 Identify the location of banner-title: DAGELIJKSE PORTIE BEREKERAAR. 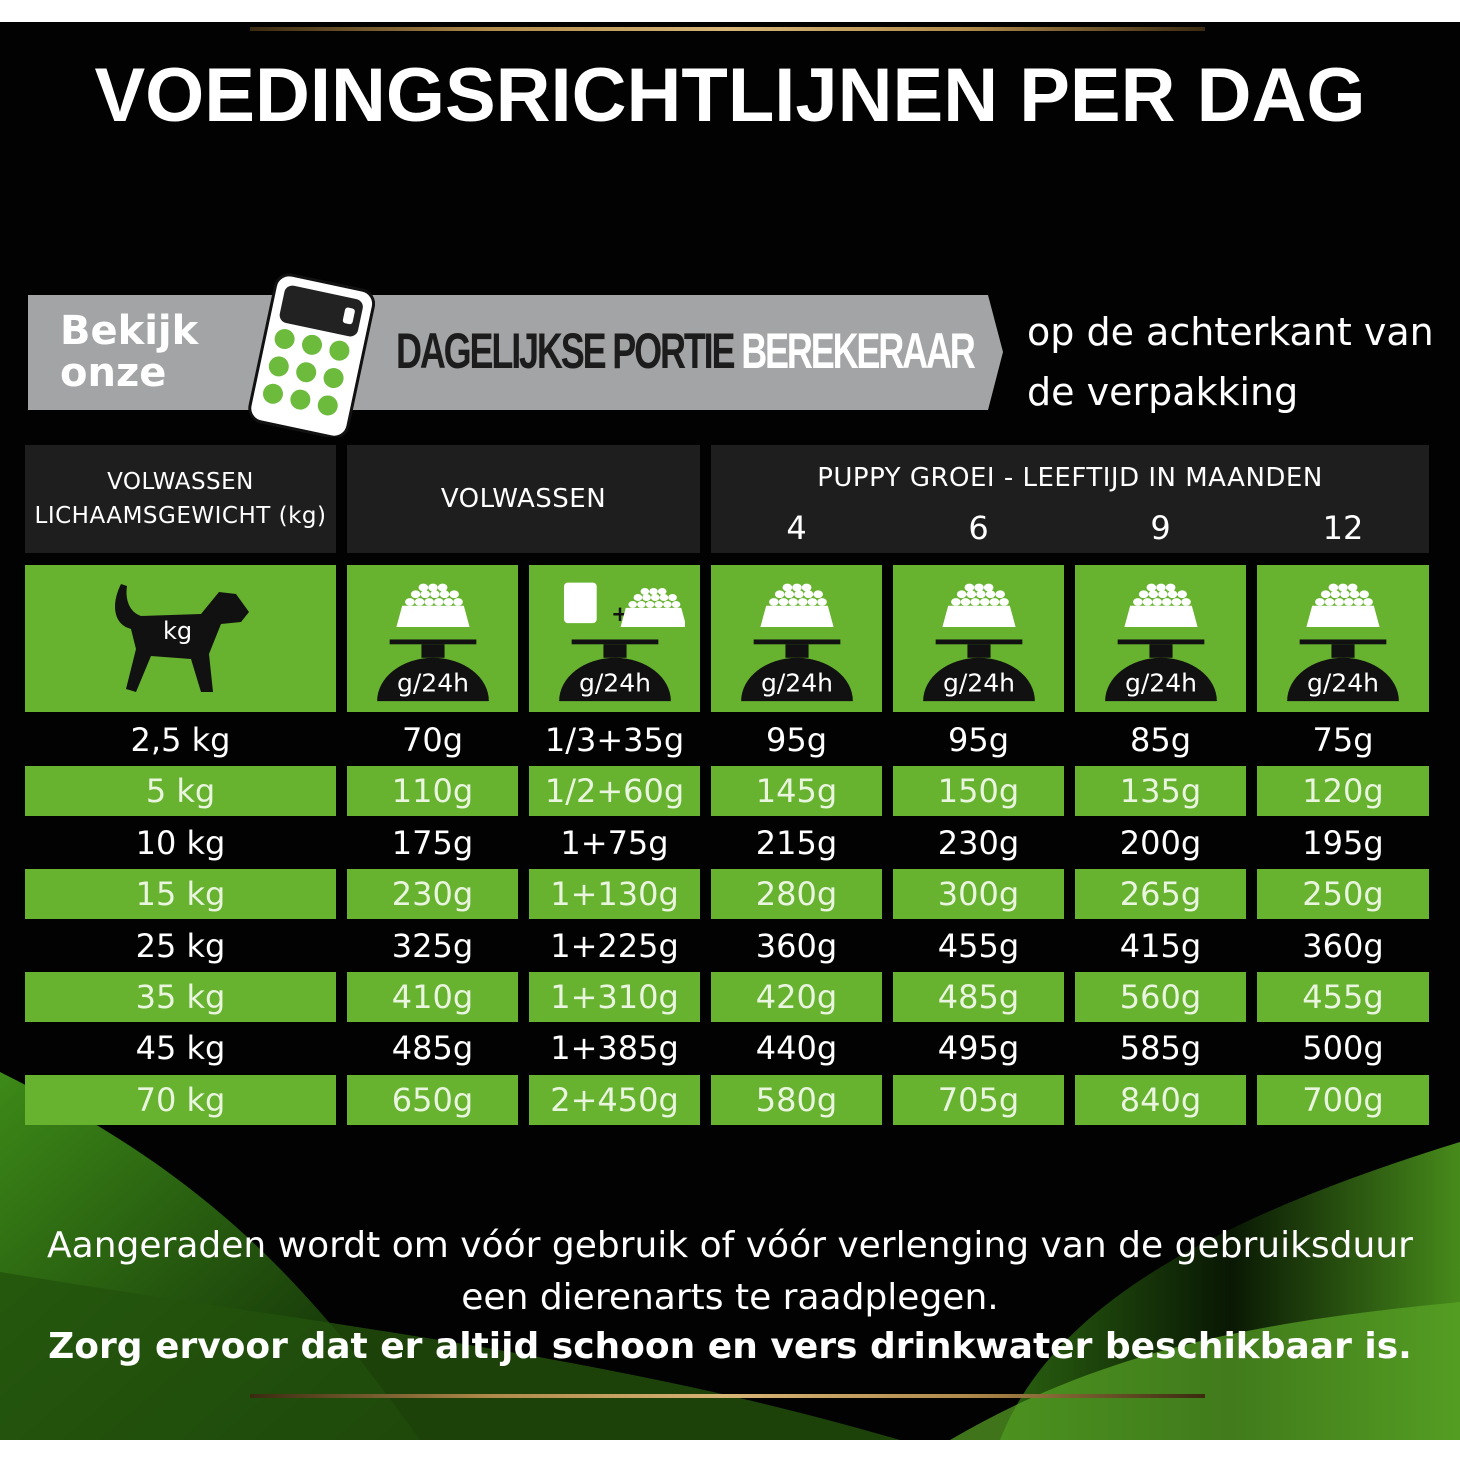
(686, 351).